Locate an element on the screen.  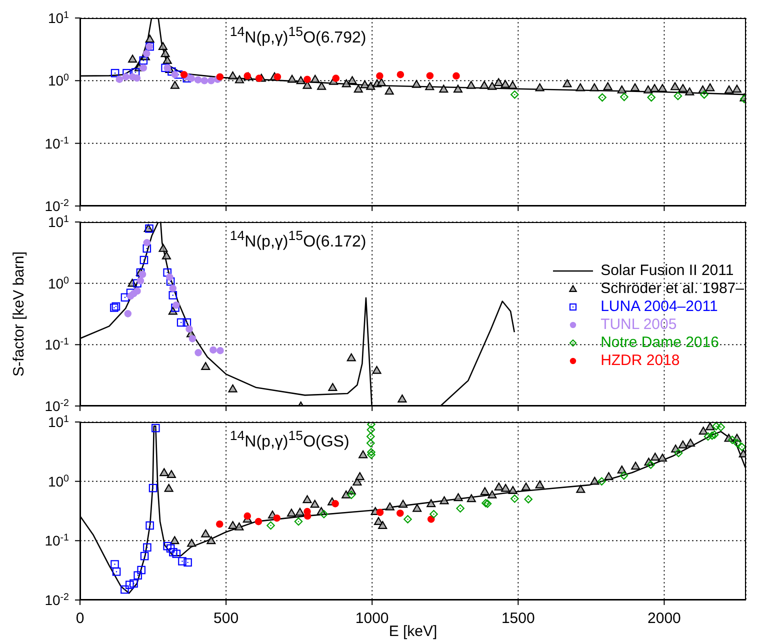
text: $^{14}$N(p,γ)$^{15}$O(6.172) is located at coordinates (298, 240).